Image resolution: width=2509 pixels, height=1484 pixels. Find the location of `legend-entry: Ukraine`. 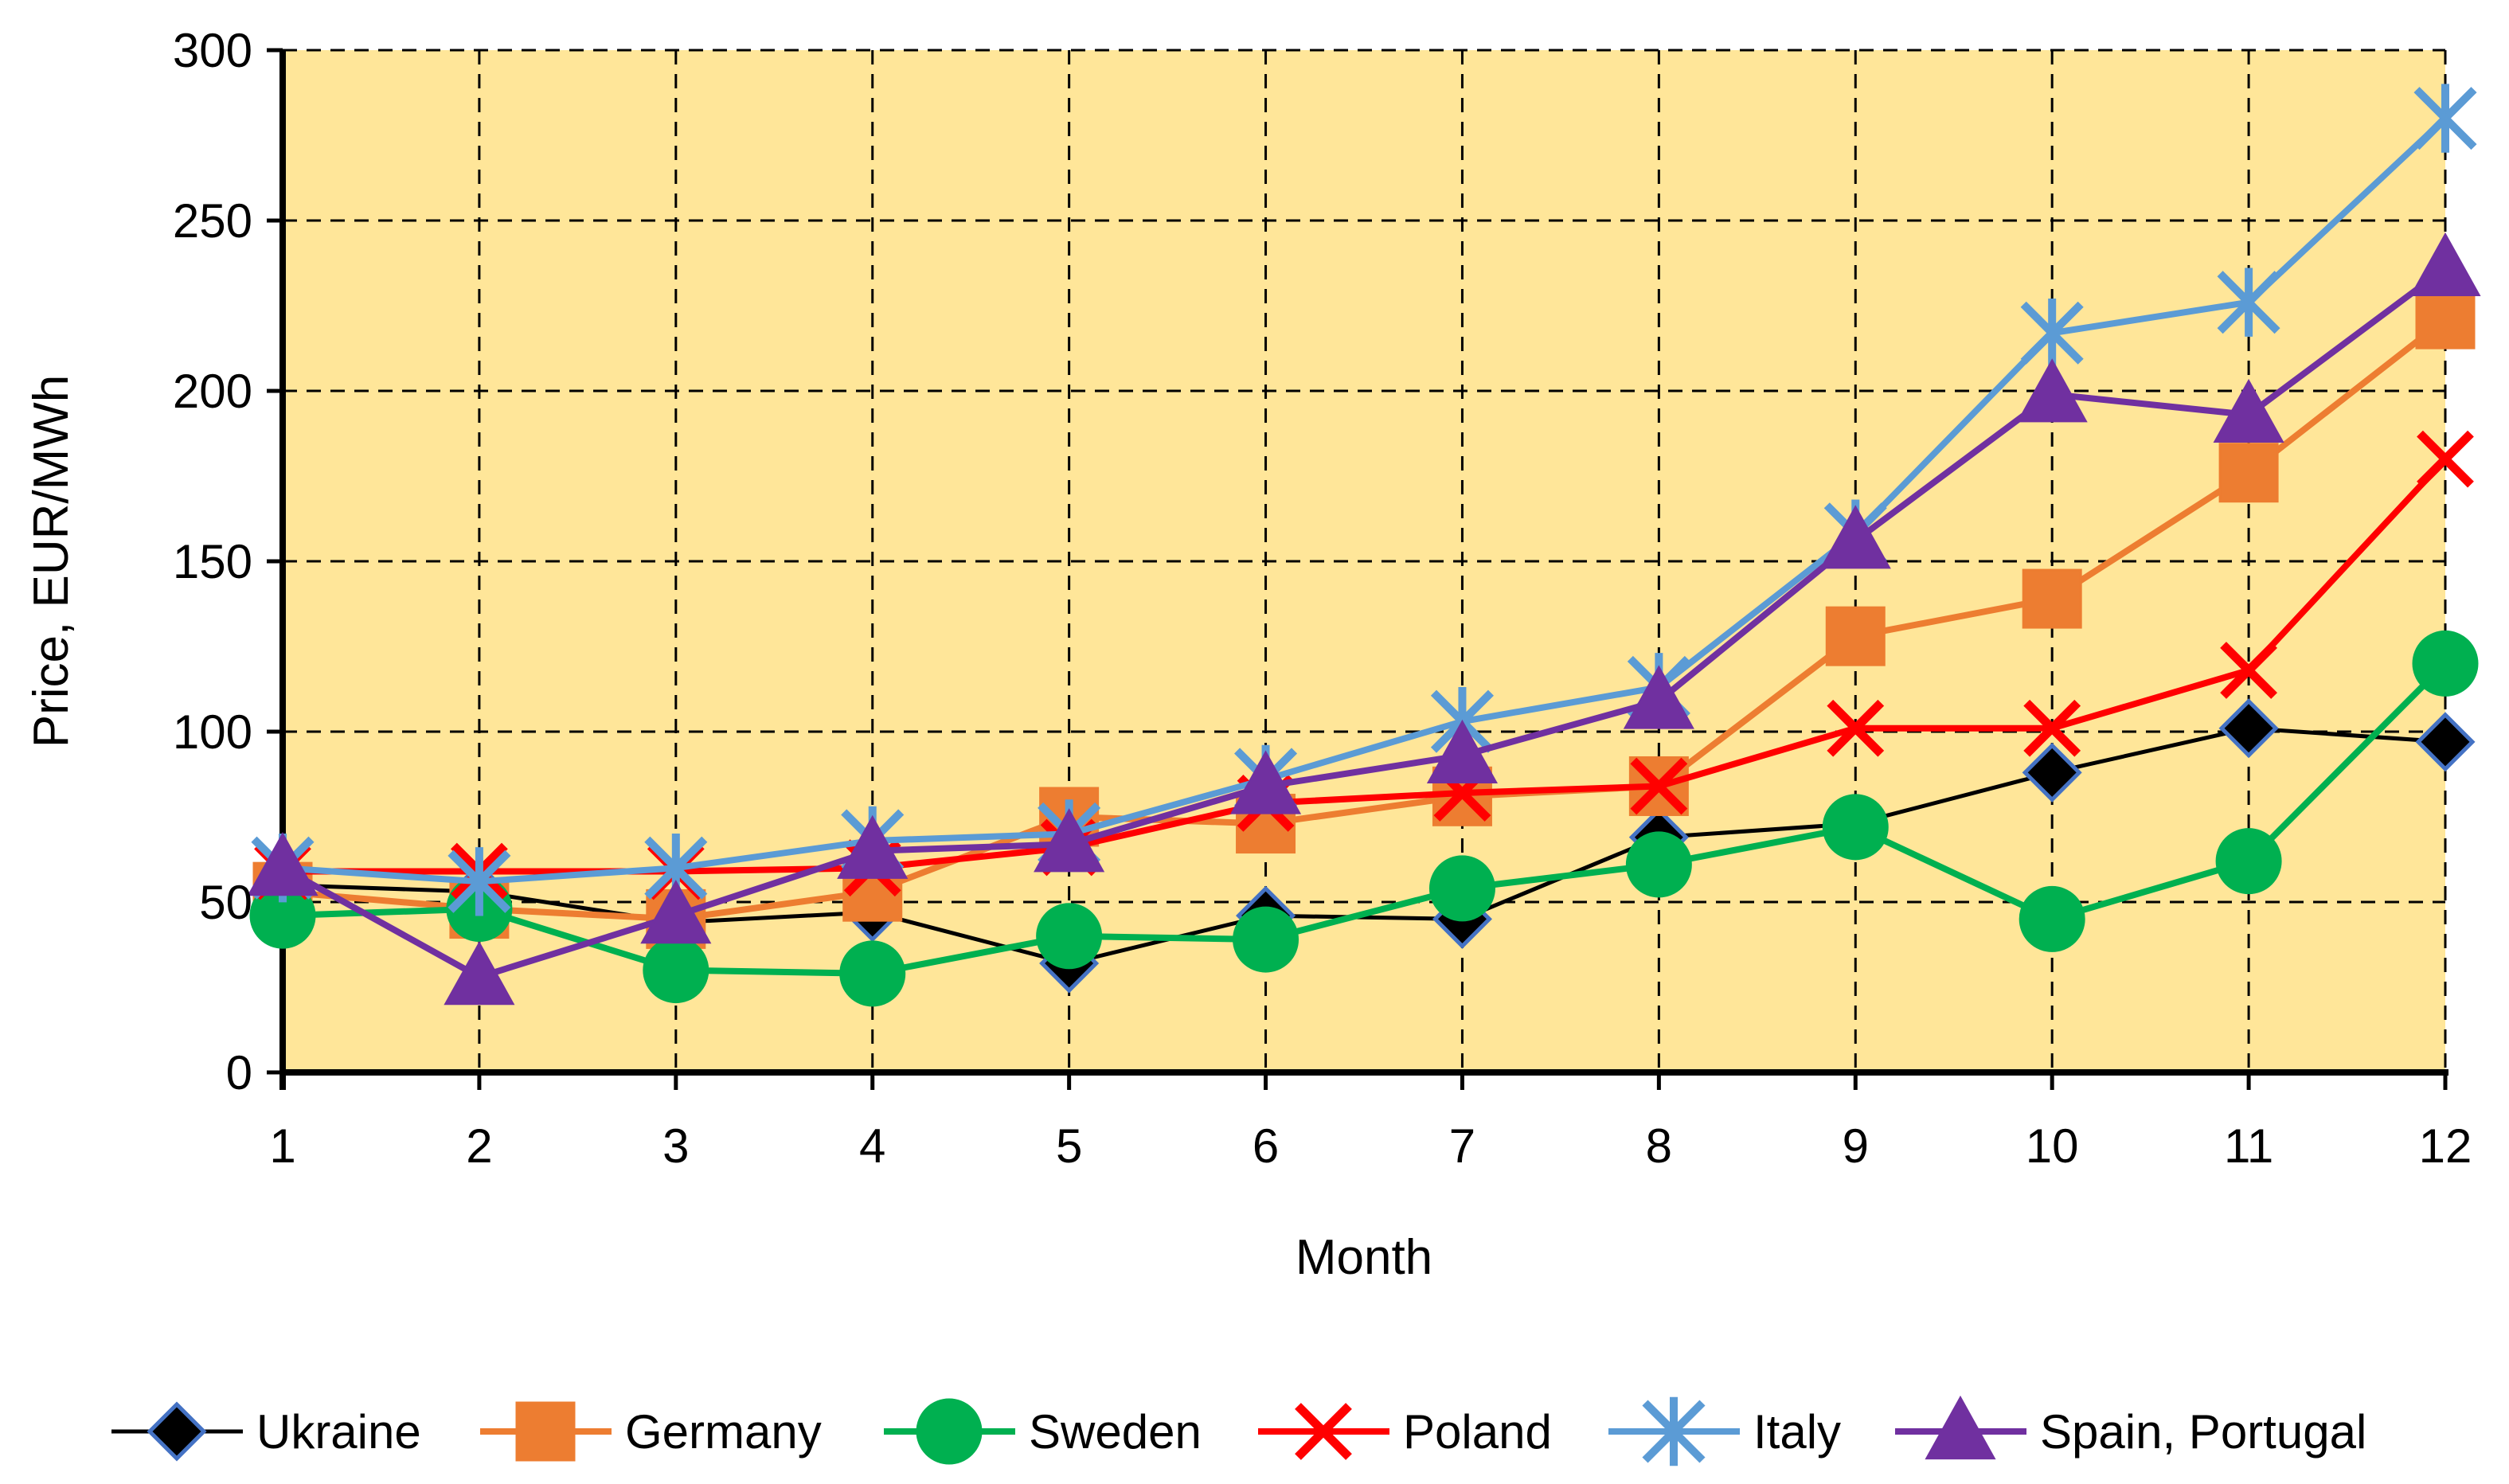

legend-entry: Ukraine is located at coordinates (266, 1431).